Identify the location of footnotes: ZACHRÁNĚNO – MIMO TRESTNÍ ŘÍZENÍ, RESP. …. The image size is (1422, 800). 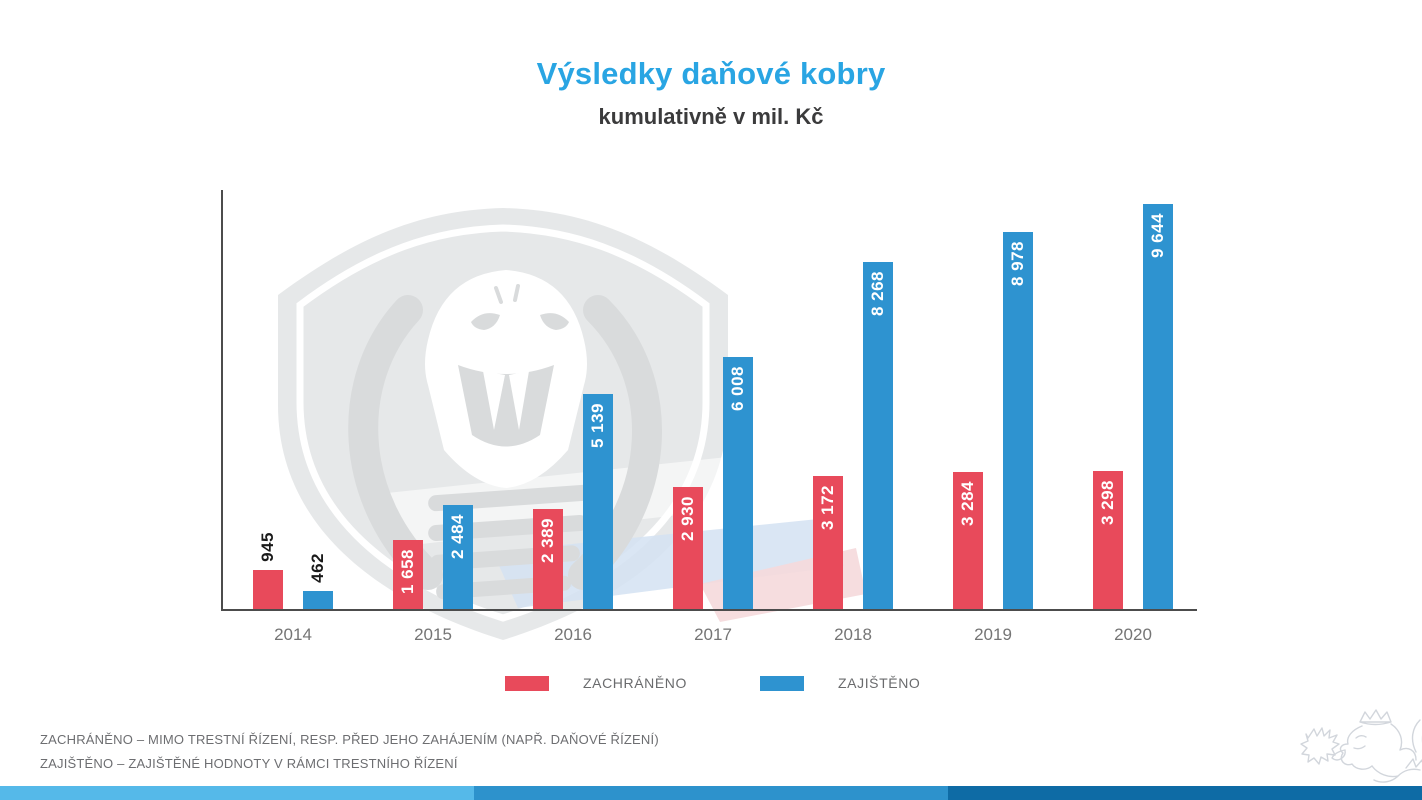
(349, 752).